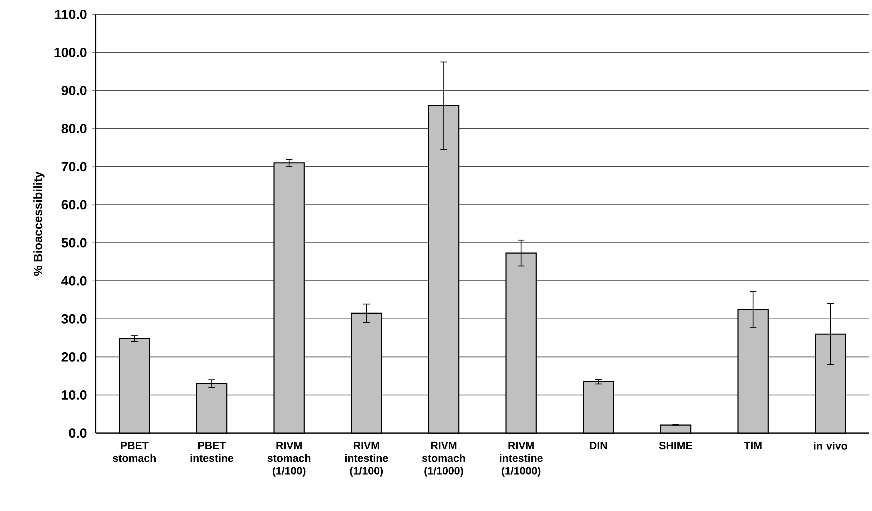 The height and width of the screenshot is (511, 872). Describe the element at coordinates (74, 357) in the screenshot. I see `y-tick-label: 20.0` at that location.